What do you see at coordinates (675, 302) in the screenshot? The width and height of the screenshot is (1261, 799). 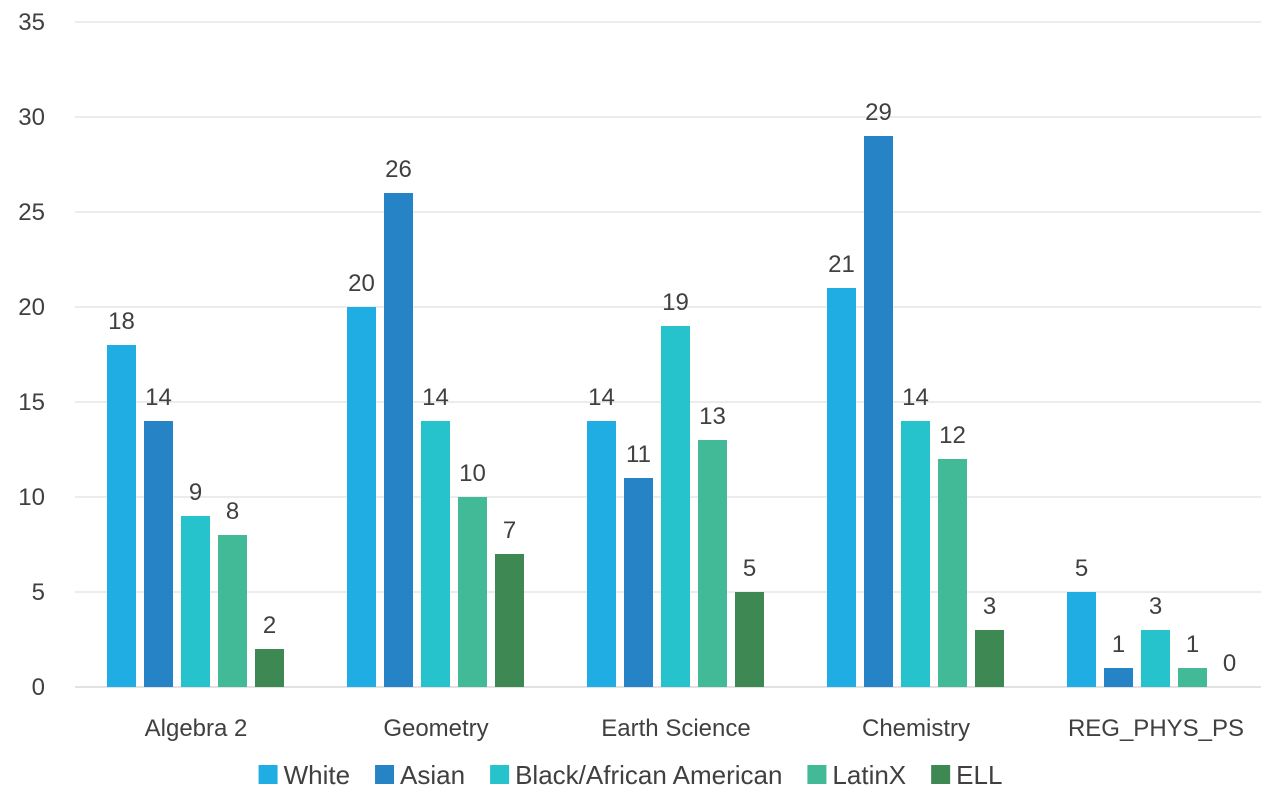 I see `data-label: 19` at bounding box center [675, 302].